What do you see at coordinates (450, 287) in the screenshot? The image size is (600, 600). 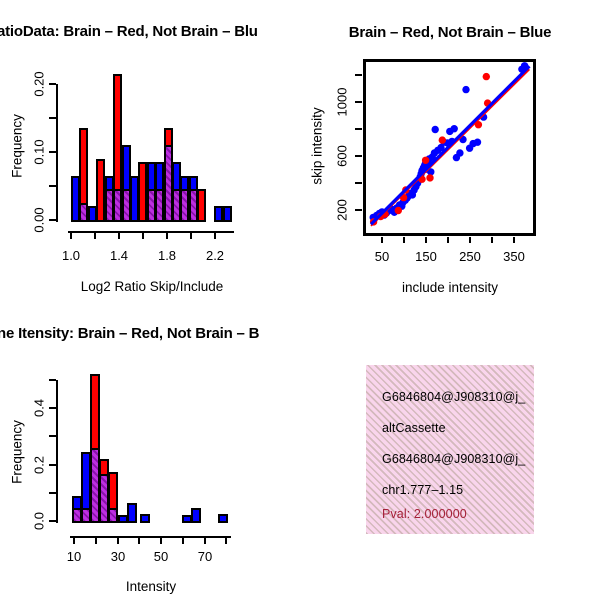 I see `scatter-x-axis-label: include intensity` at bounding box center [450, 287].